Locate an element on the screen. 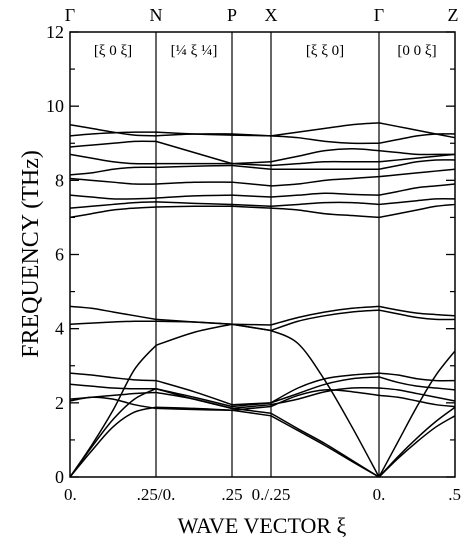 Image resolution: width=472 pixels, height=545 pixels. branch-line-seg0-b3 is located at coordinates (113, 403).